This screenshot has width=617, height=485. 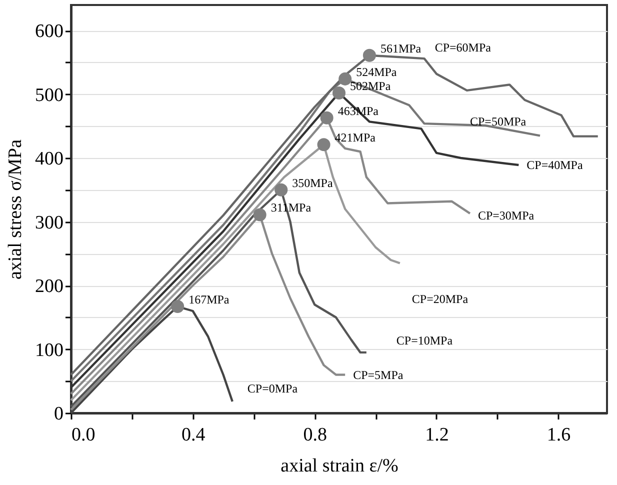 I want to click on y-tick-label: 200, so click(x=49, y=286).